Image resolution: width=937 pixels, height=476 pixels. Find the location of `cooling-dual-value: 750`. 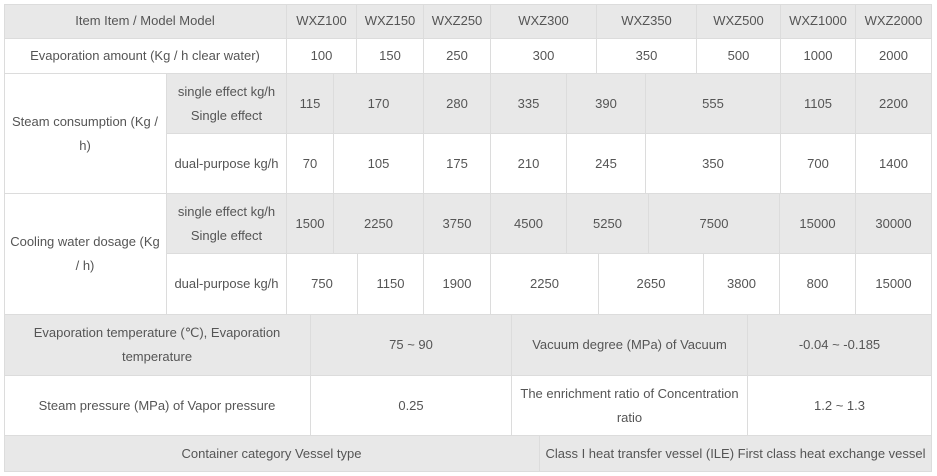

cooling-dual-value: 750 is located at coordinates (322, 284).